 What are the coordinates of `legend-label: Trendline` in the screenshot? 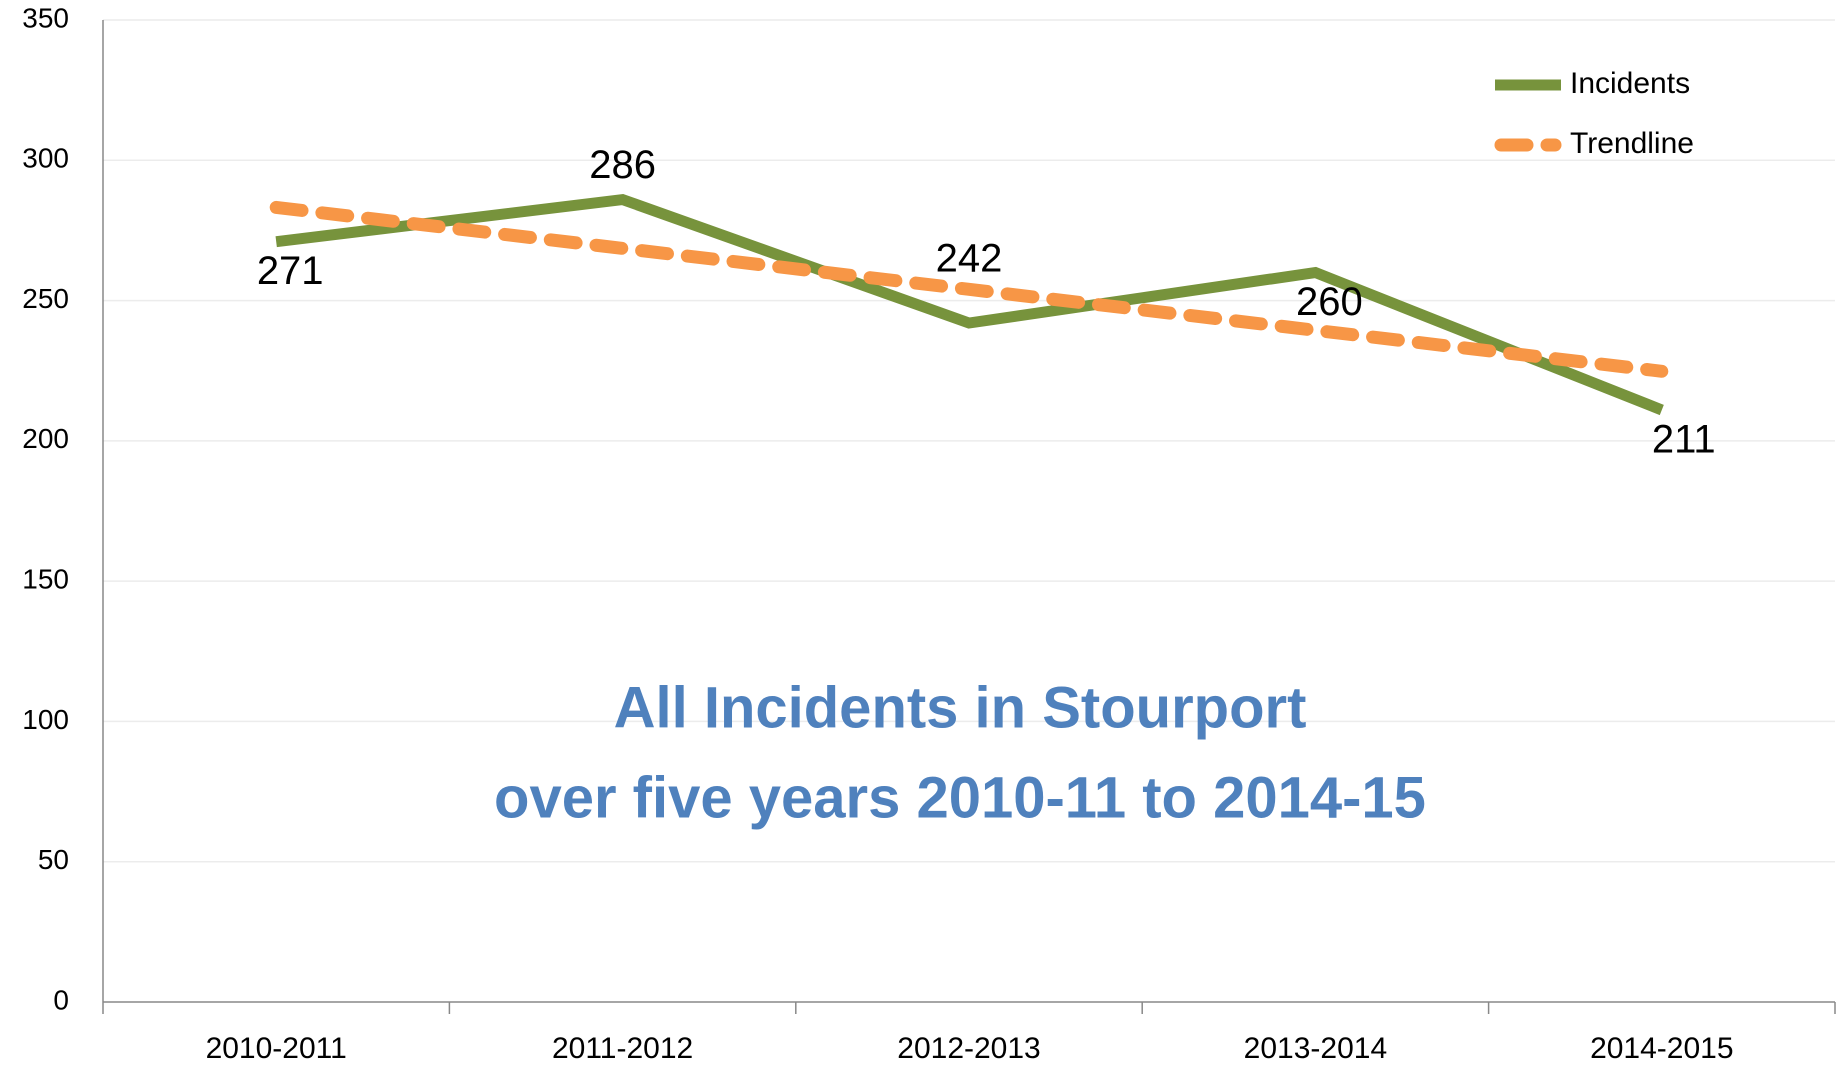 It's located at (1632, 143).